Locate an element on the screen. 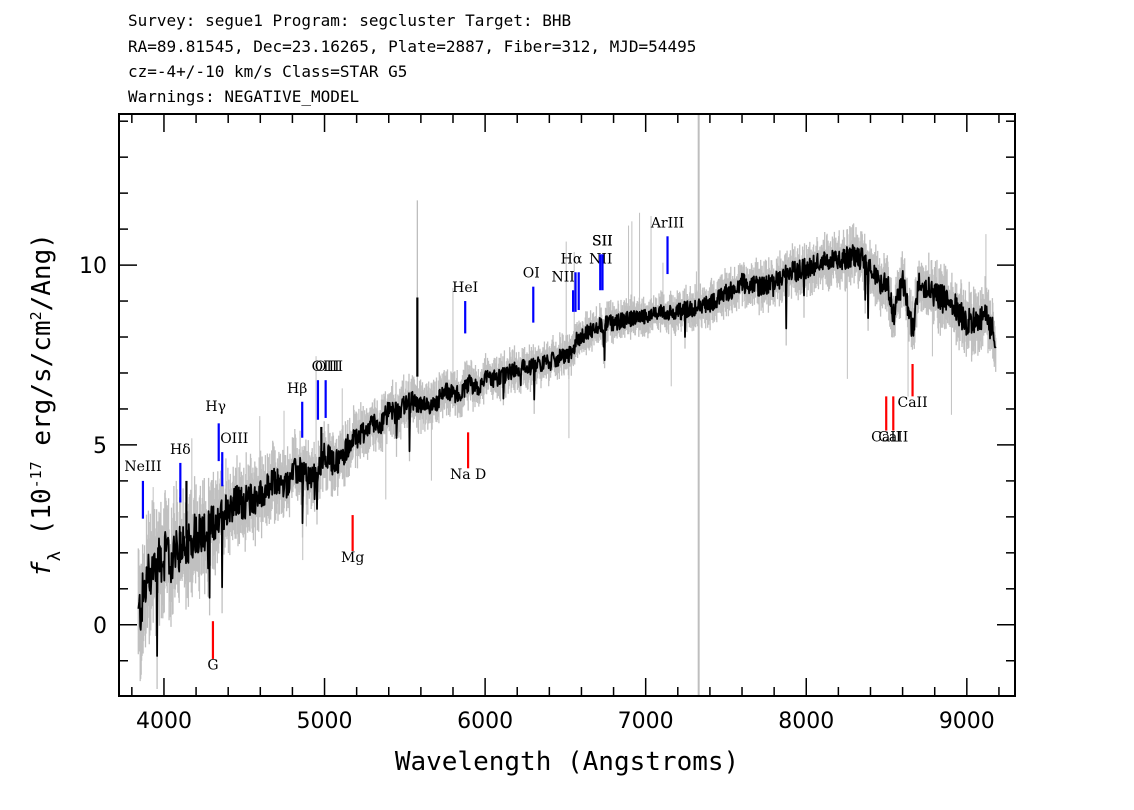  absorption-line-label: G is located at coordinates (212, 666).